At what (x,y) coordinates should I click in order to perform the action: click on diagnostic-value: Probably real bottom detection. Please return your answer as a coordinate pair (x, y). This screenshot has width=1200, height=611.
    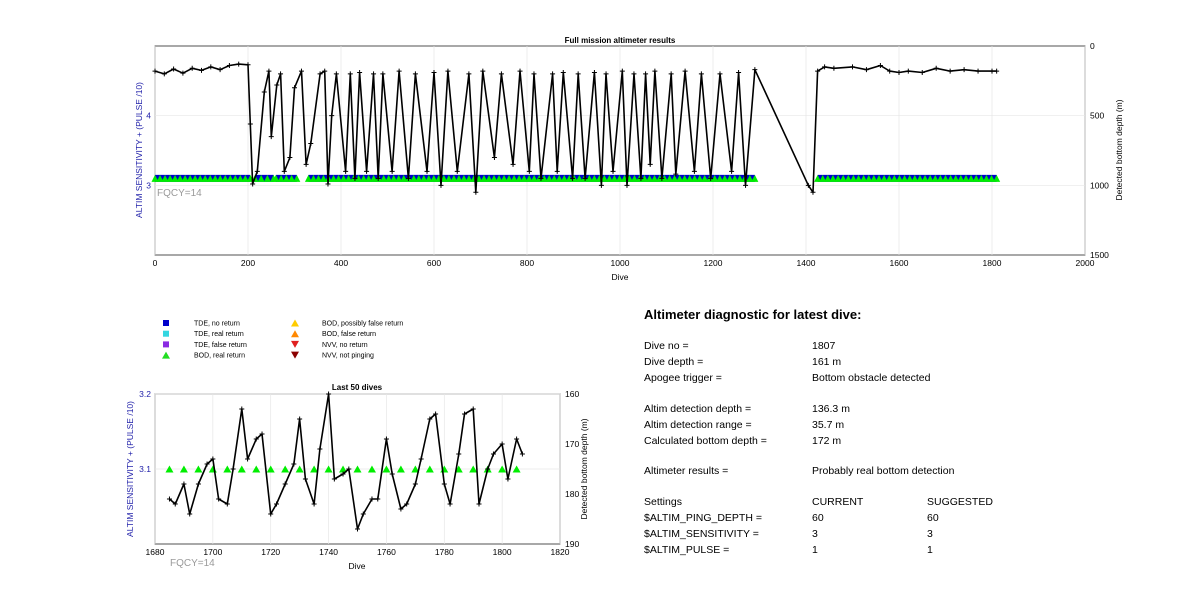
    Looking at the image, I should click on (883, 471).